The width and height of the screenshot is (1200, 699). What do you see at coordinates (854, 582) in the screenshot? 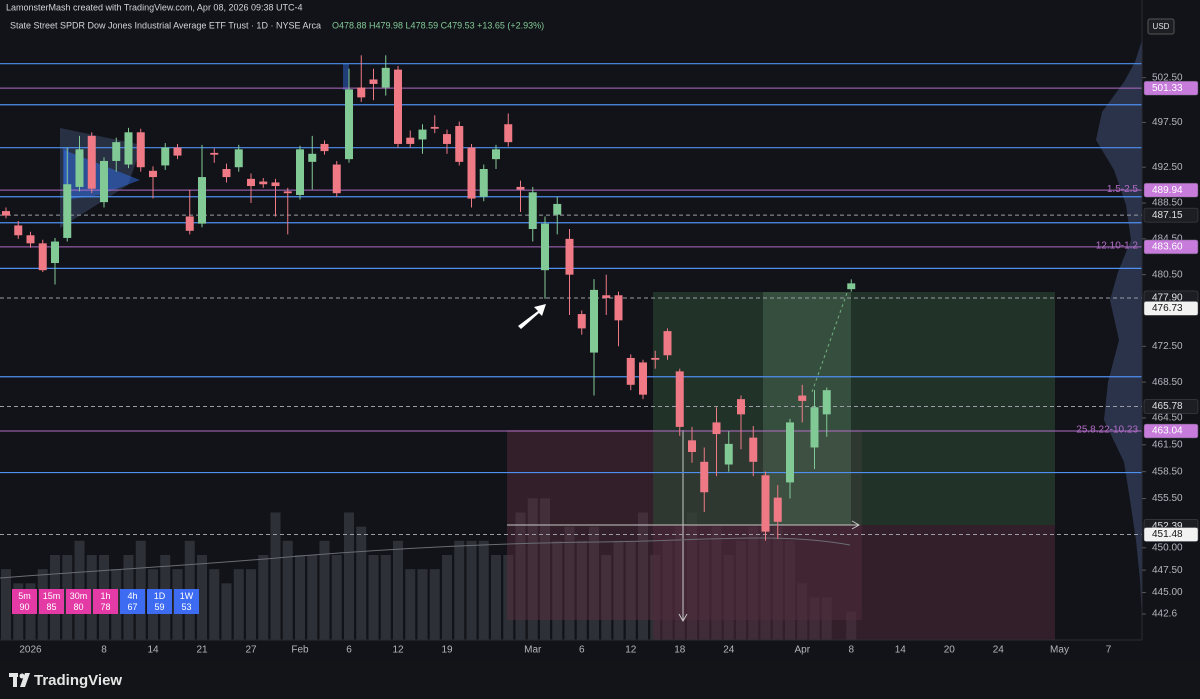
I see `stop-zone-lower` at bounding box center [854, 582].